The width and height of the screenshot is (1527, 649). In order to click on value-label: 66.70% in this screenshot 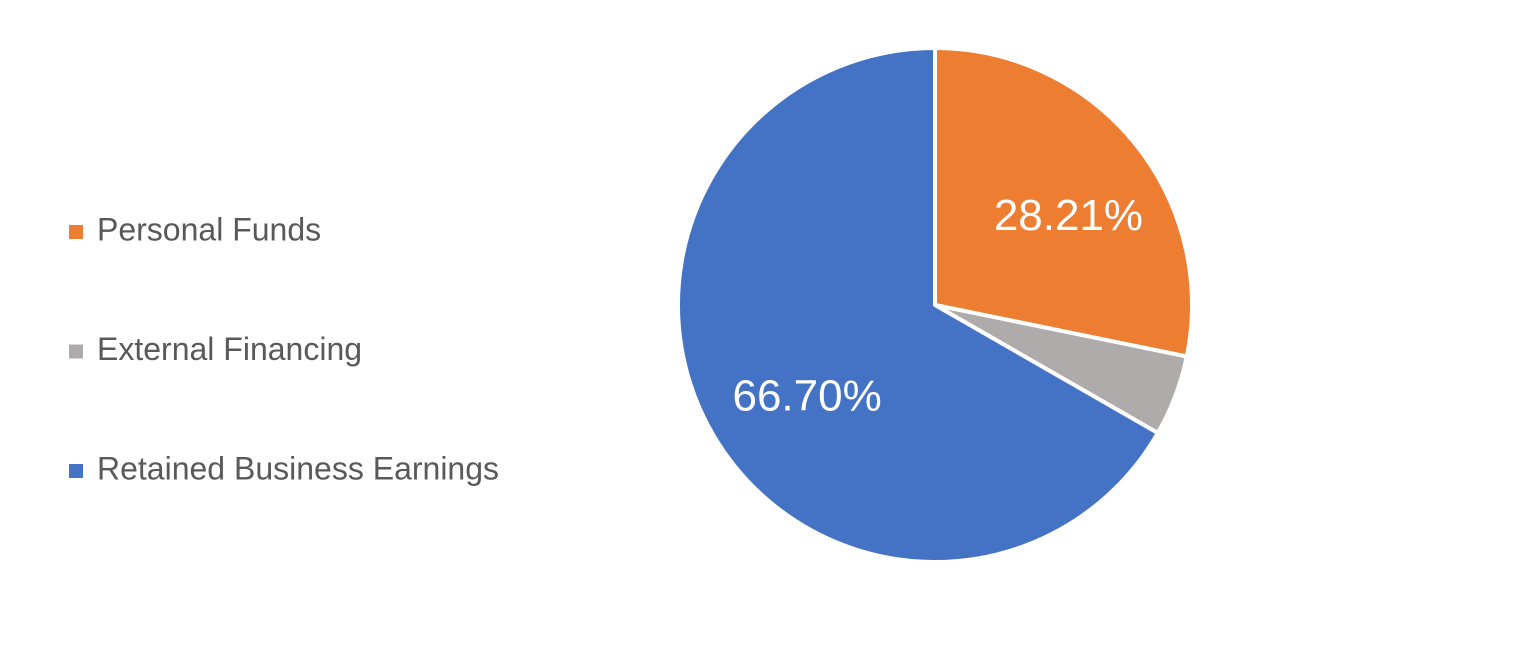, I will do `click(806, 395)`.